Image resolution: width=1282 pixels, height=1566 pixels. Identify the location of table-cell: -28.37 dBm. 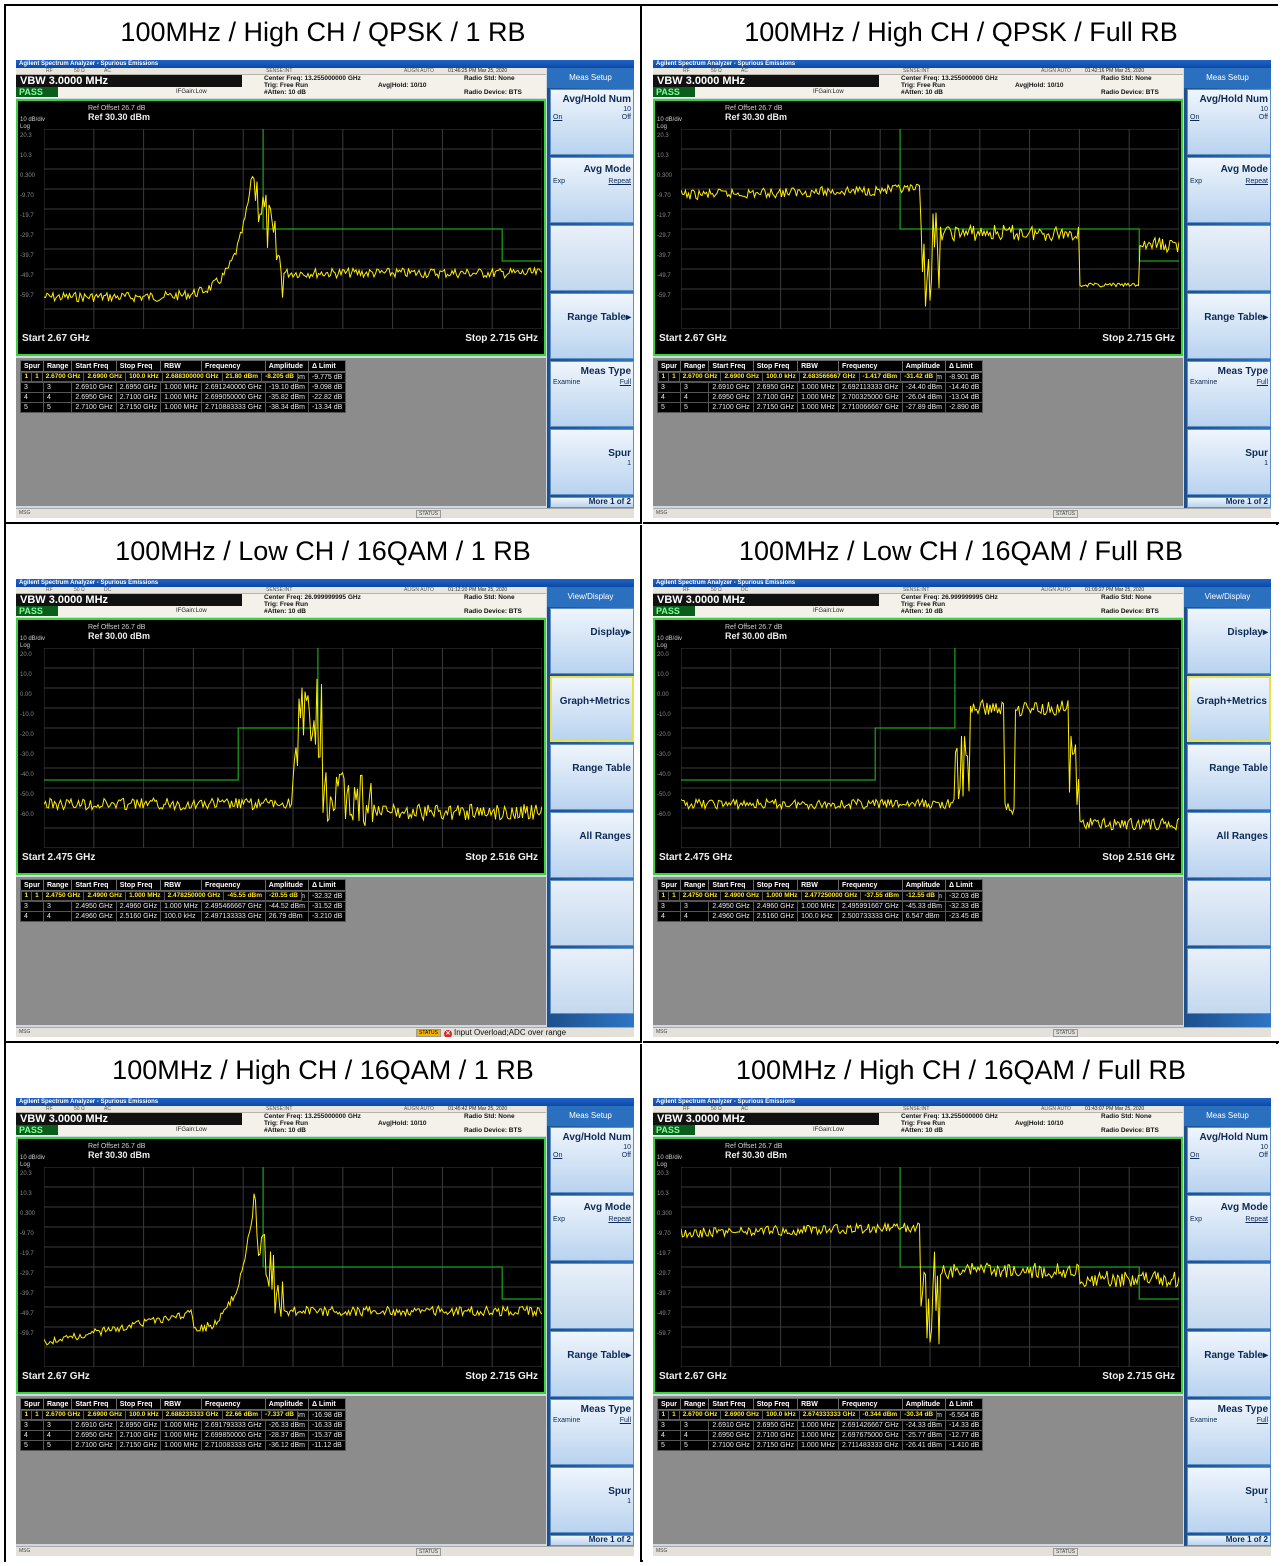
(286, 1435).